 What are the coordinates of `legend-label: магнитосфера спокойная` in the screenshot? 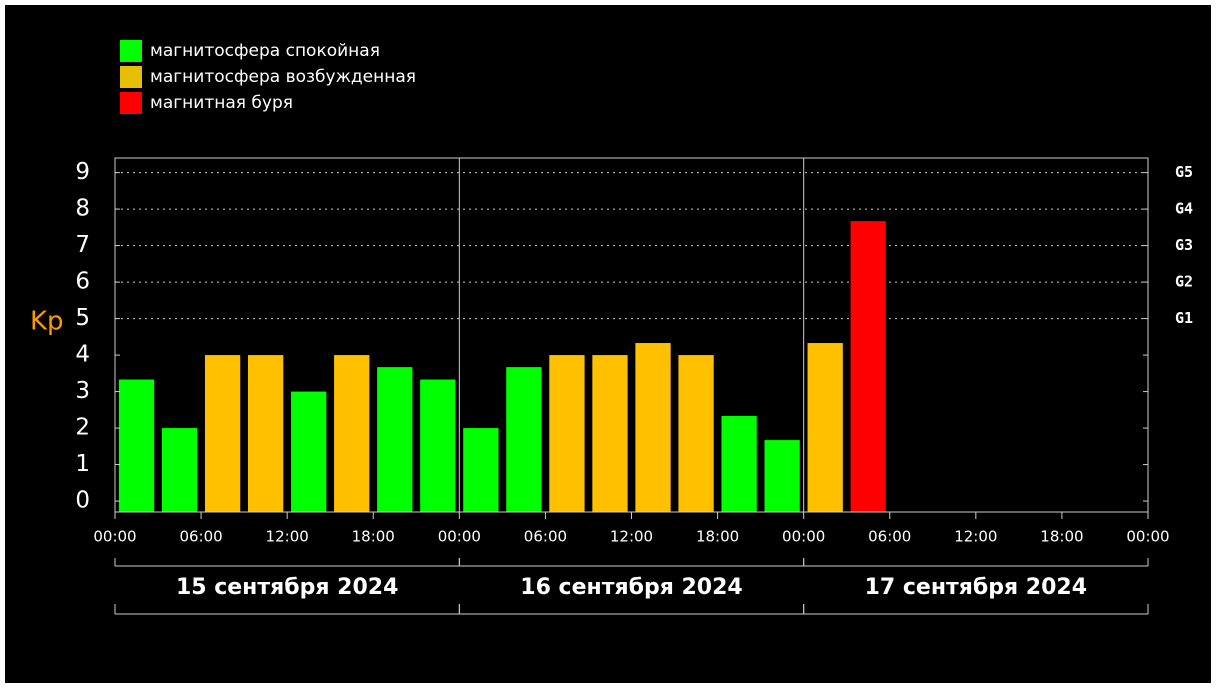 It's located at (265, 51).